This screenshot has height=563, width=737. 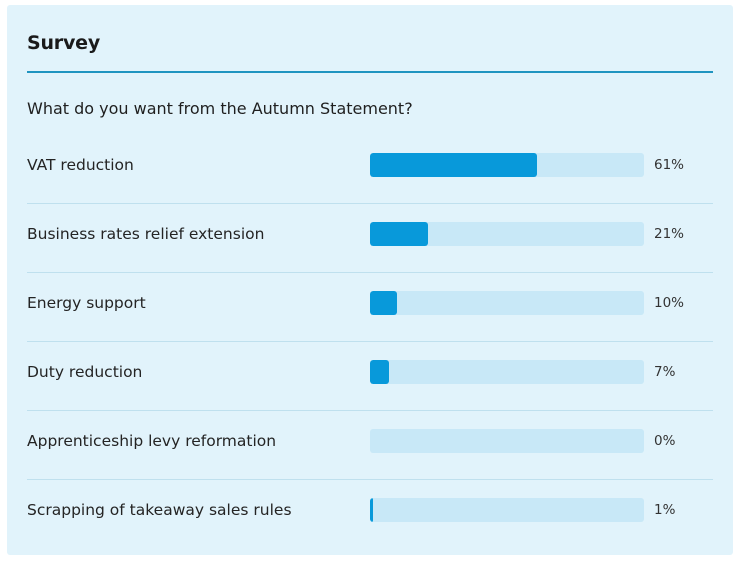 What do you see at coordinates (85, 372) in the screenshot?
I see `option-label: Duty reduction` at bounding box center [85, 372].